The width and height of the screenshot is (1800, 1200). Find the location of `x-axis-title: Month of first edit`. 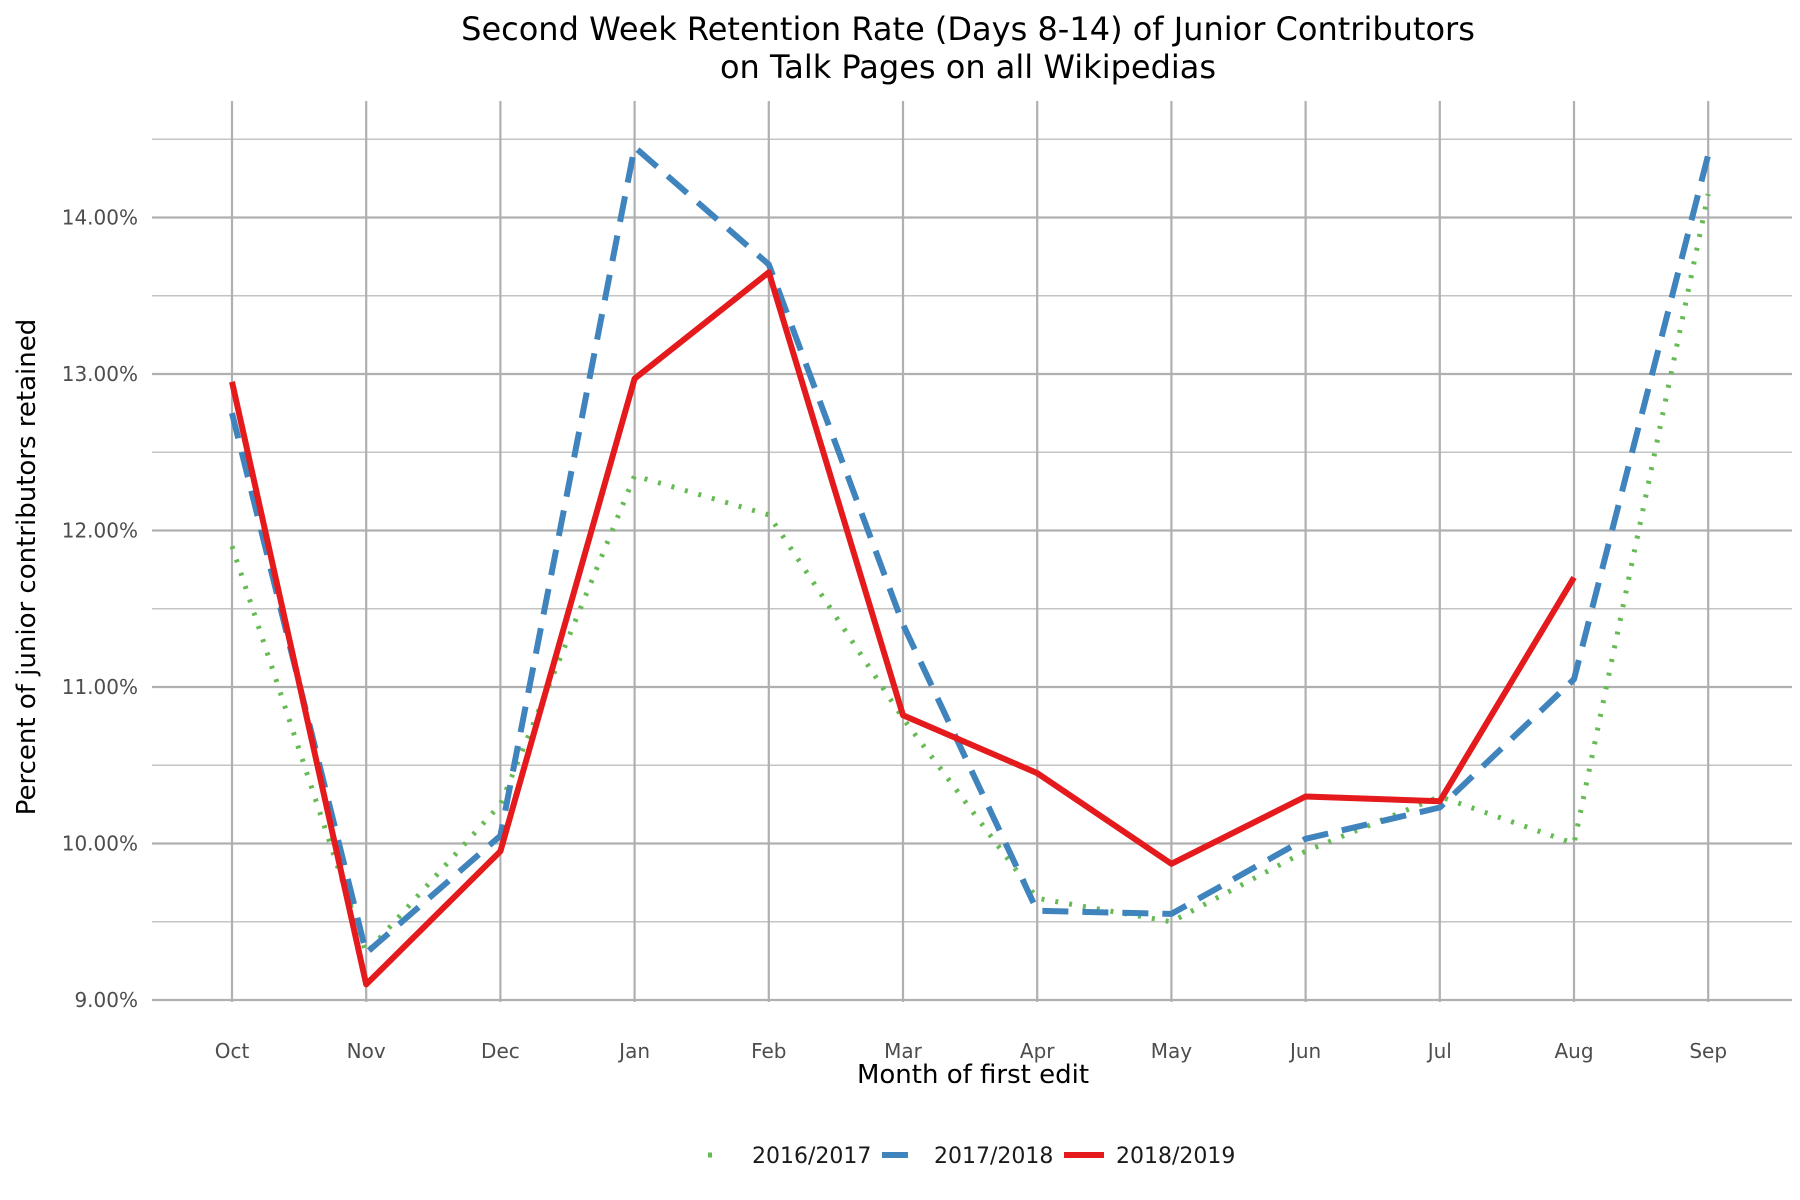

x-axis-title: Month of first edit is located at coordinates (973, 1075).